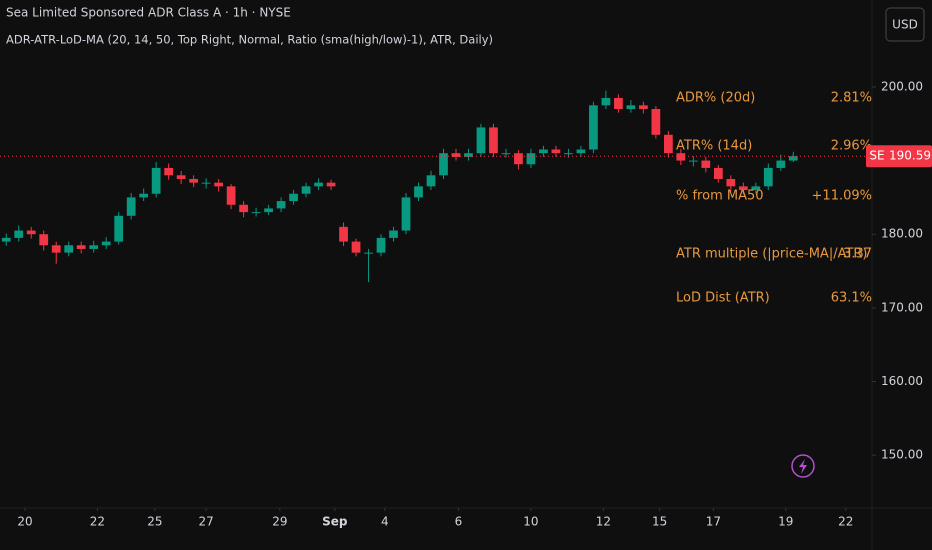 This screenshot has width=932, height=550. I want to click on x-tick-label: 25, so click(154, 522).